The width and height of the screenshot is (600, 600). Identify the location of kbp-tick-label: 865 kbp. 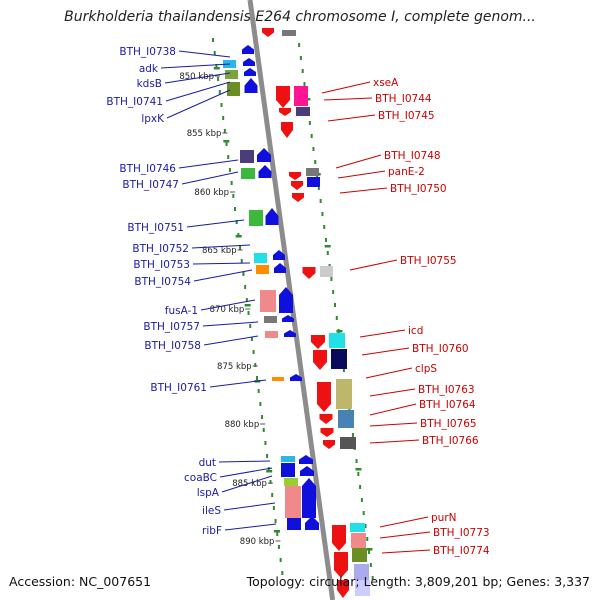
(219, 251).